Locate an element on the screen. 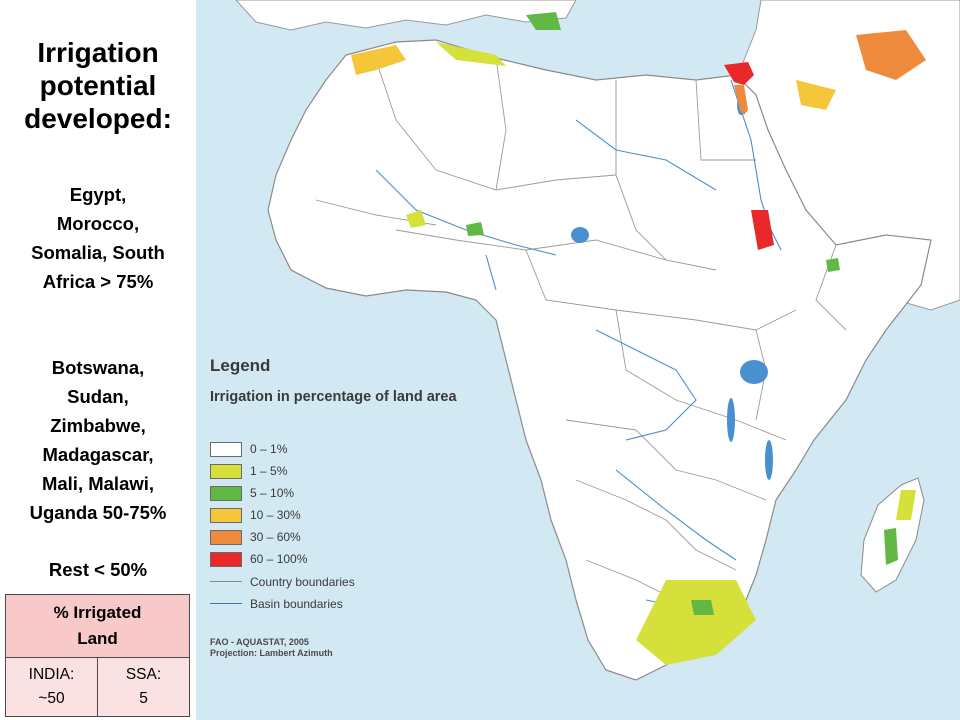  arabia-irrigation is located at coordinates (891, 55).